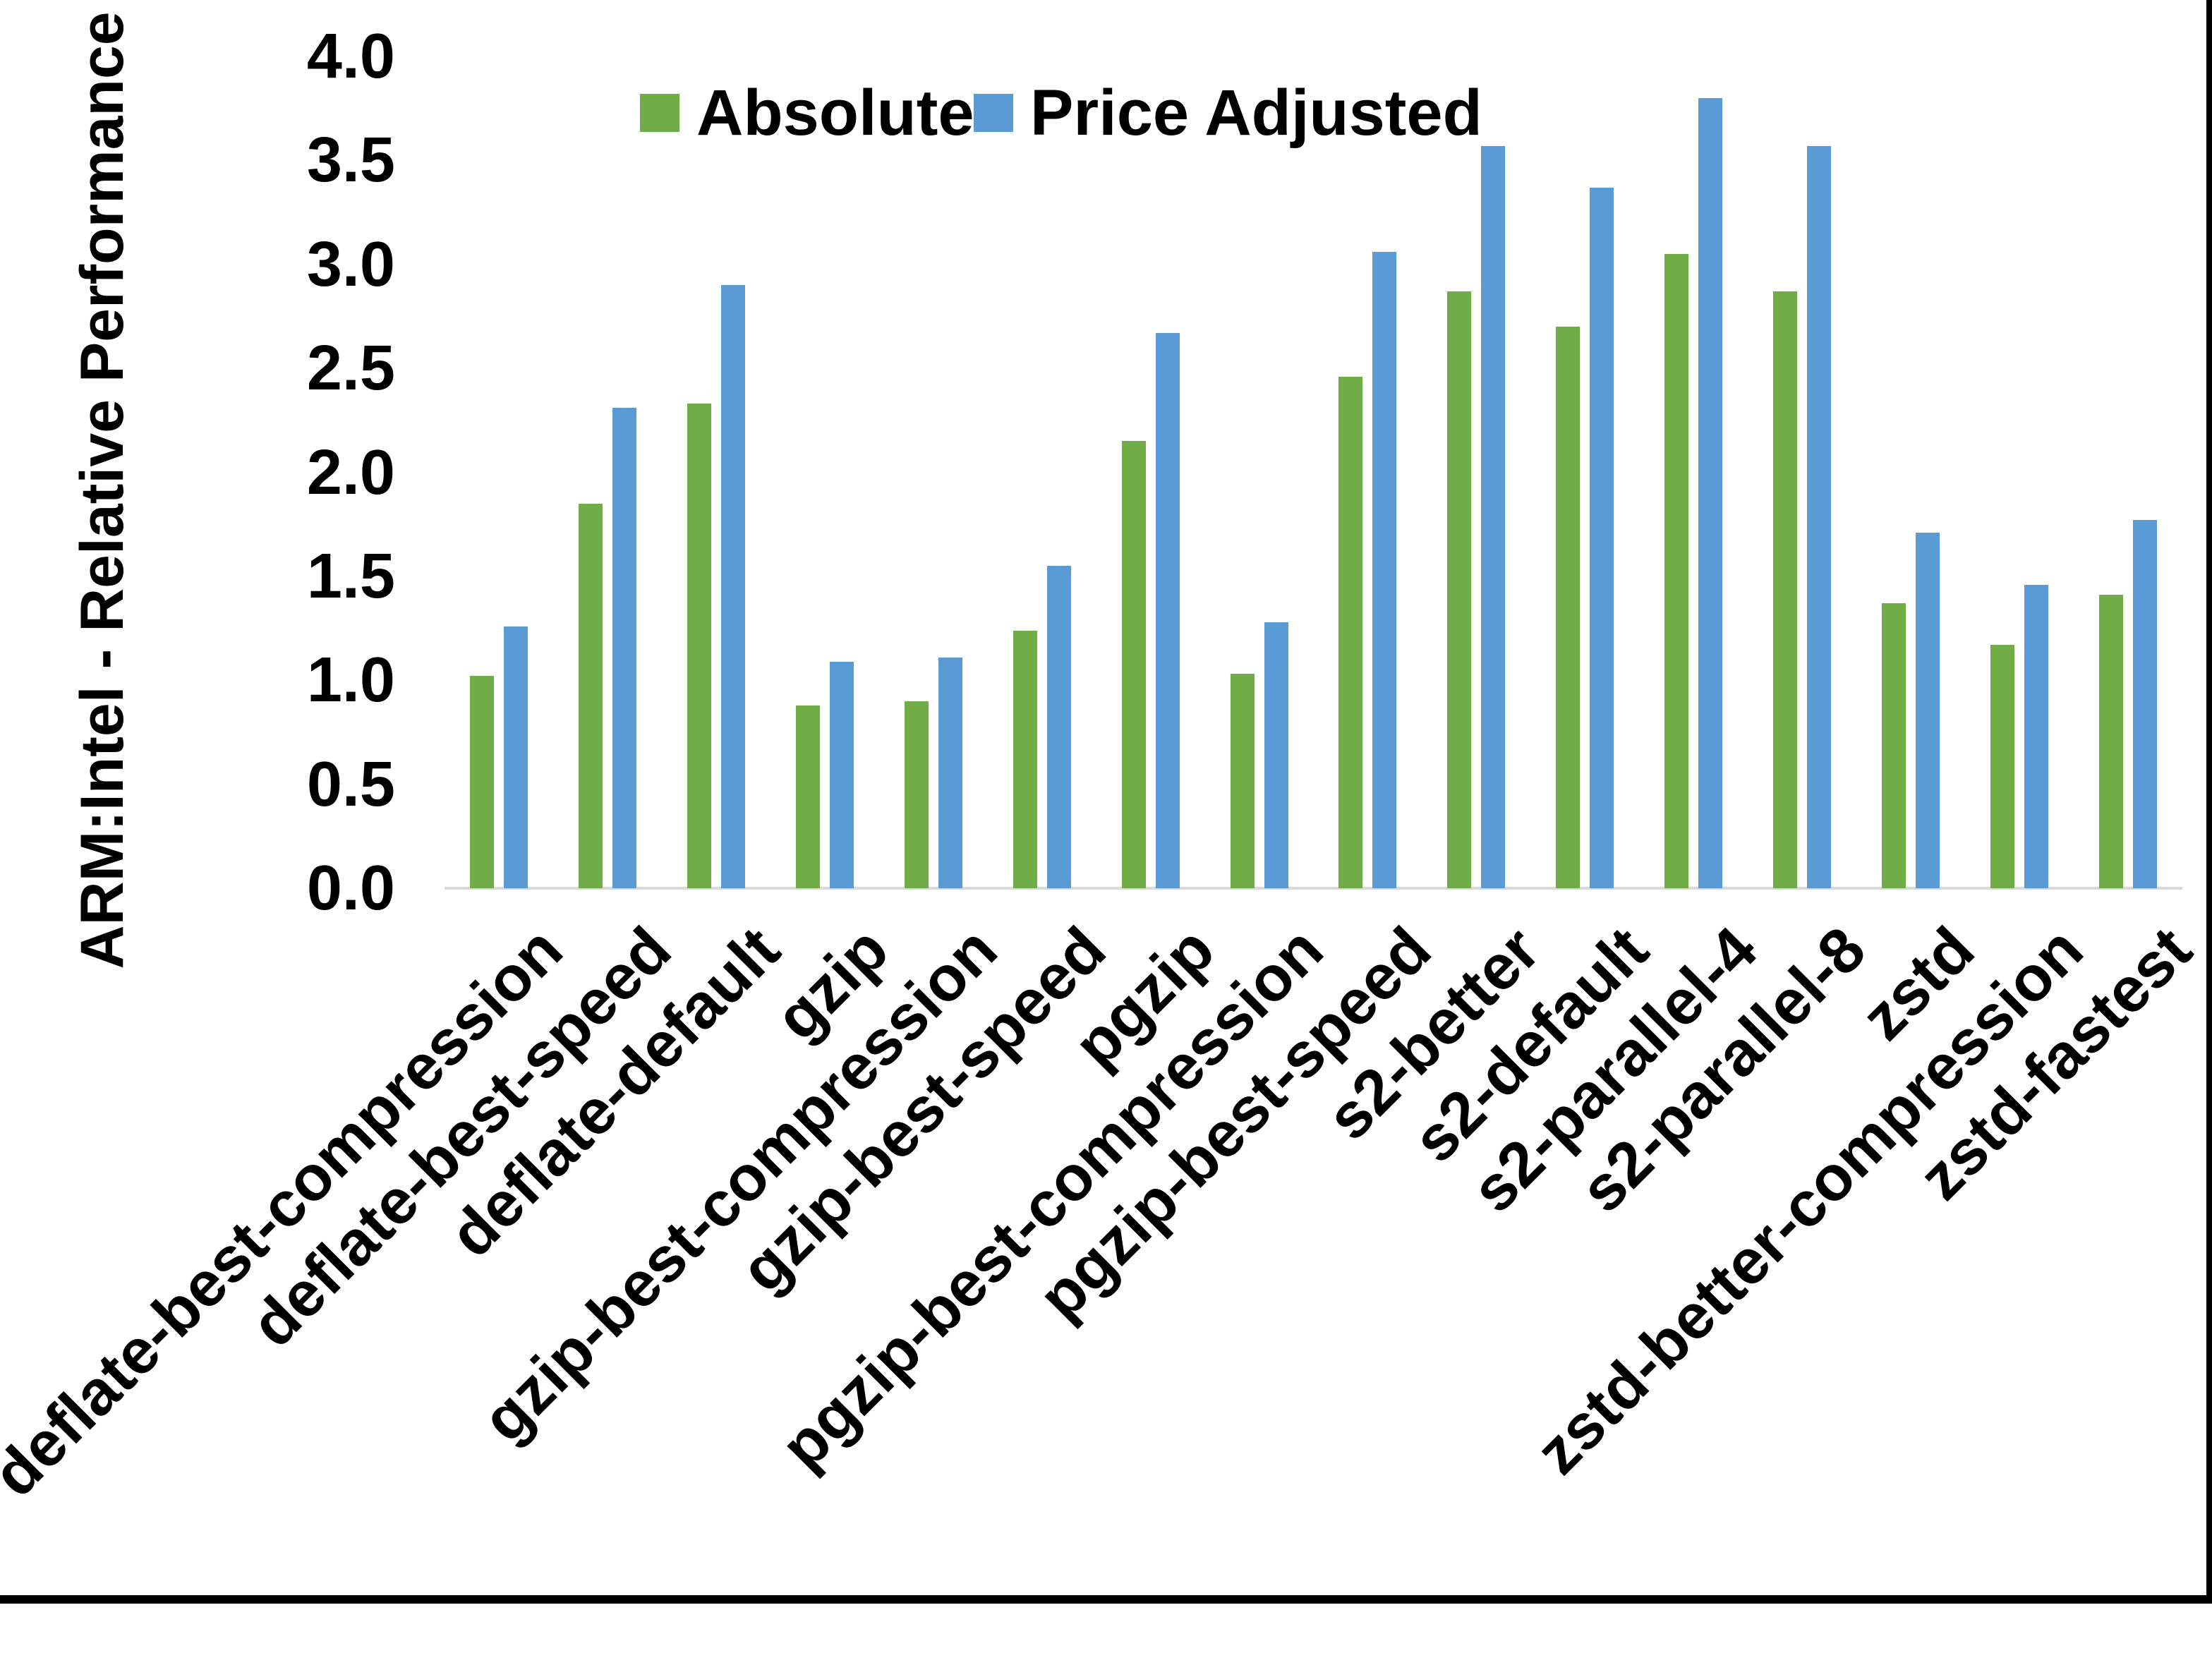 The width and height of the screenshot is (2212, 1665). What do you see at coordinates (1276, 755) in the screenshot?
I see `bar-price-adjusted-pgzip-best-compression` at bounding box center [1276, 755].